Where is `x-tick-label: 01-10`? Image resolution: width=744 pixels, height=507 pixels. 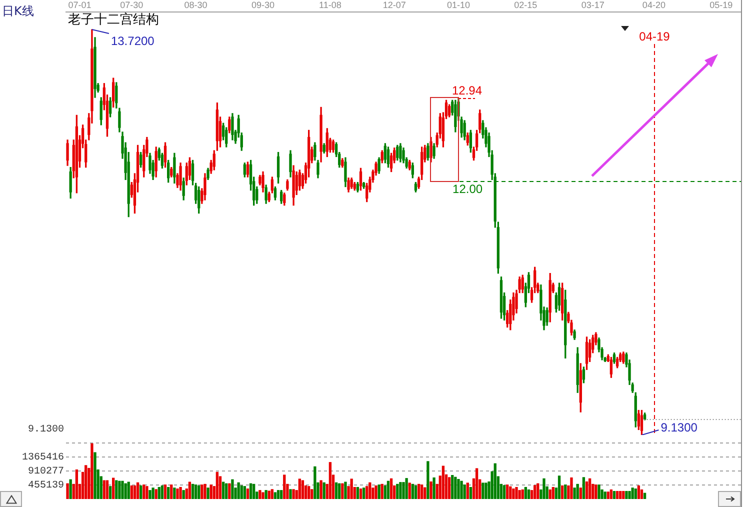
x-tick-label: 01-10 is located at coordinates (458, 5).